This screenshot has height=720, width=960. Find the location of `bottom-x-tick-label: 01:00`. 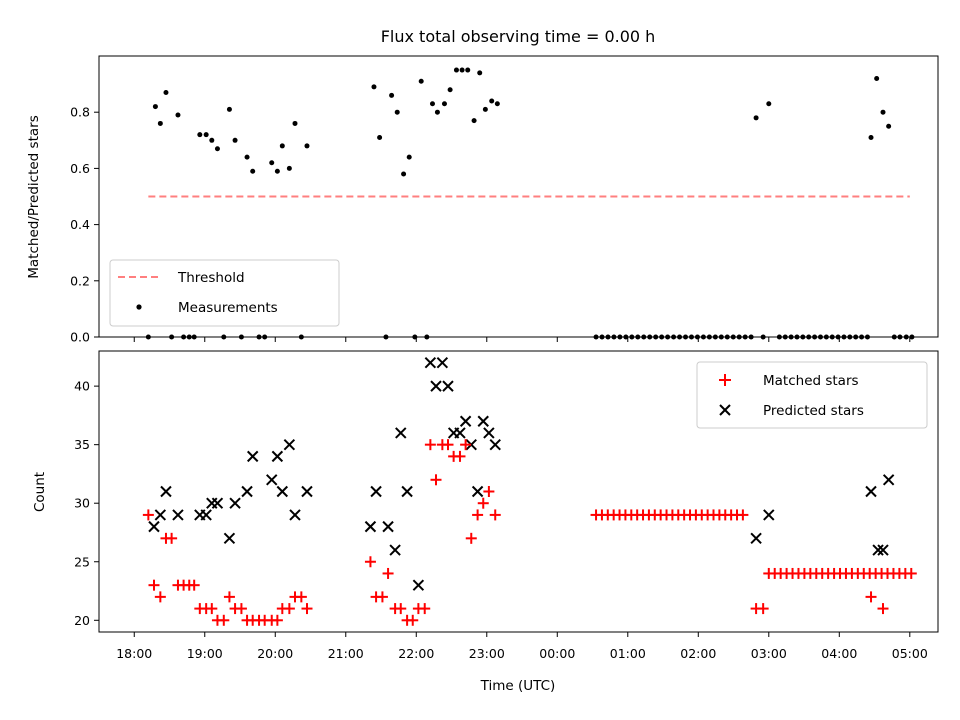

bottom-x-tick-label: 01:00 is located at coordinates (628, 653).